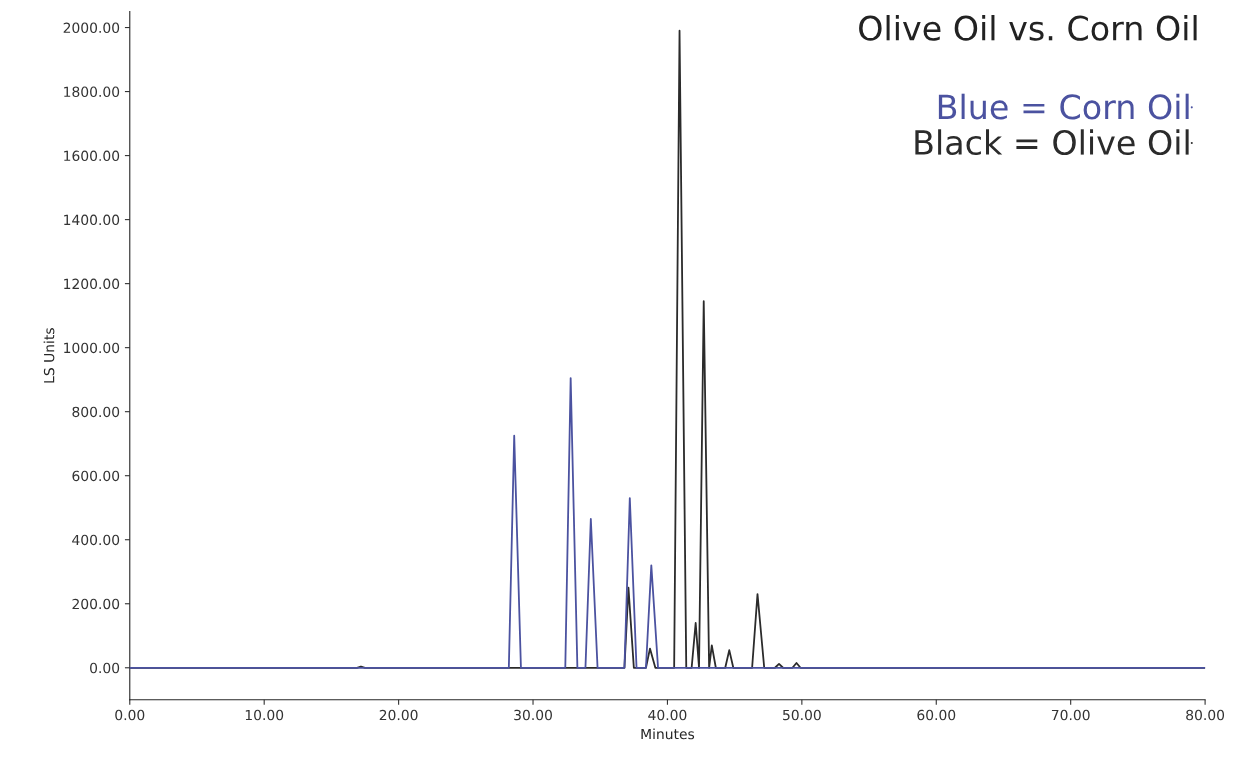 This screenshot has width=1236, height=769. Describe the element at coordinates (49, 355) in the screenshot. I see `y-axis-title: LS Units` at that location.